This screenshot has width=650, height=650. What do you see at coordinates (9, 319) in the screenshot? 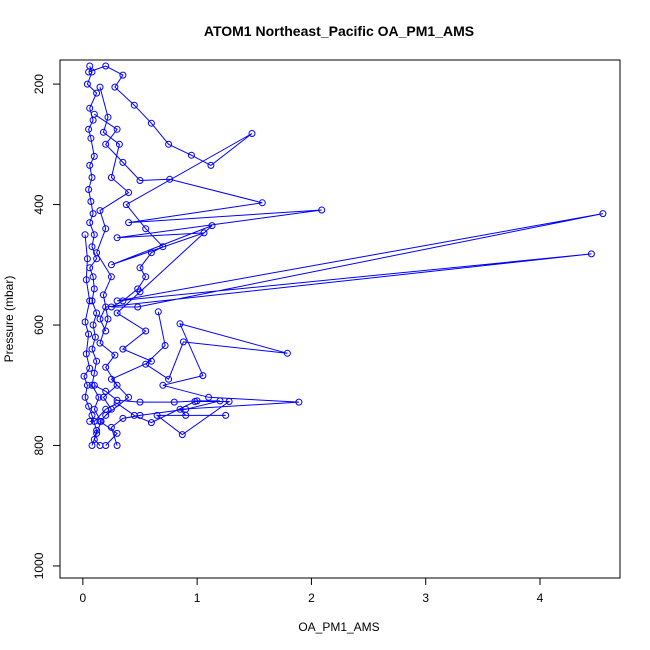
I see `y-axis-label: Pressure (mbar)` at bounding box center [9, 319].